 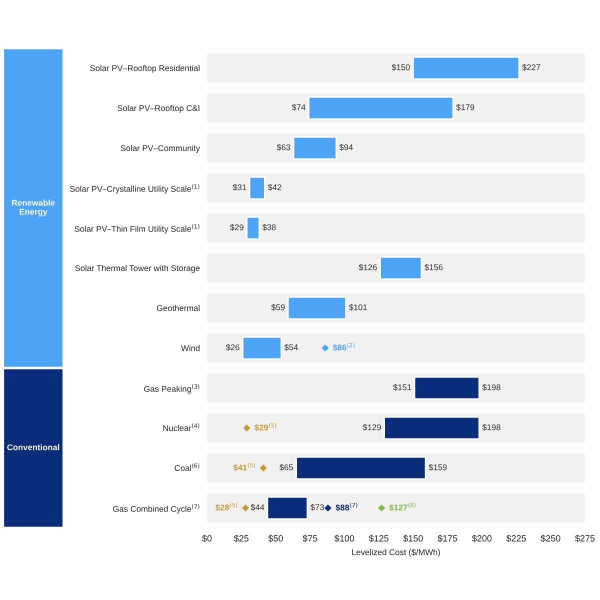 What do you see at coordinates (344, 538) in the screenshot?
I see `x-tick-label: $100` at bounding box center [344, 538].